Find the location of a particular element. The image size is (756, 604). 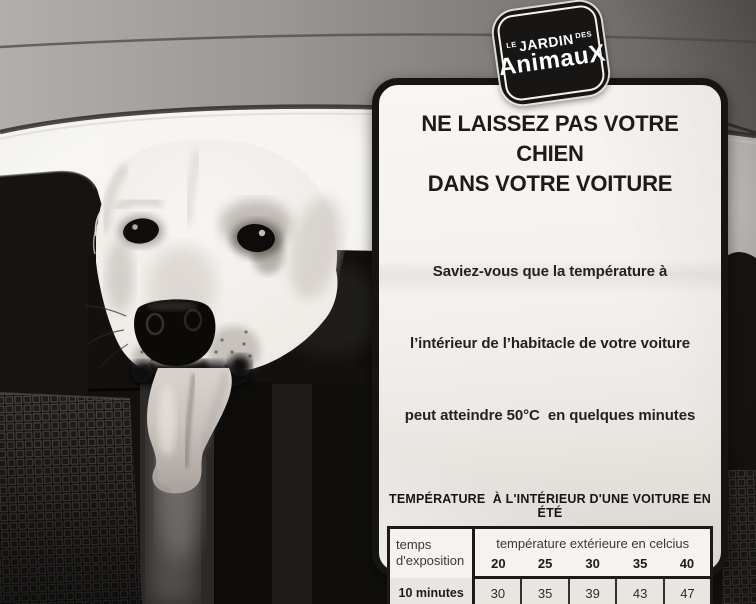

brand-logo-line1: LEJARDINDES is located at coordinates (549, 41).